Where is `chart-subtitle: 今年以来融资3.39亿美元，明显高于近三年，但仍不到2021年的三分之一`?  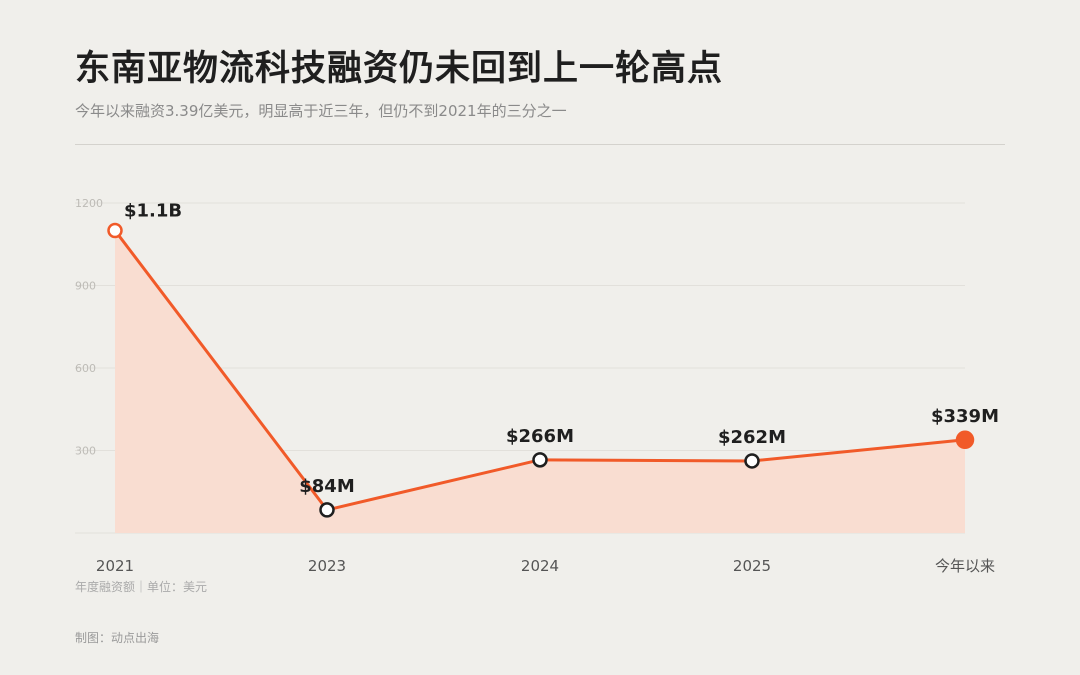
chart-subtitle: 今年以来融资3.39亿美元，明显高于近三年，但仍不到2021年的三分之一 is located at coordinates (321, 111).